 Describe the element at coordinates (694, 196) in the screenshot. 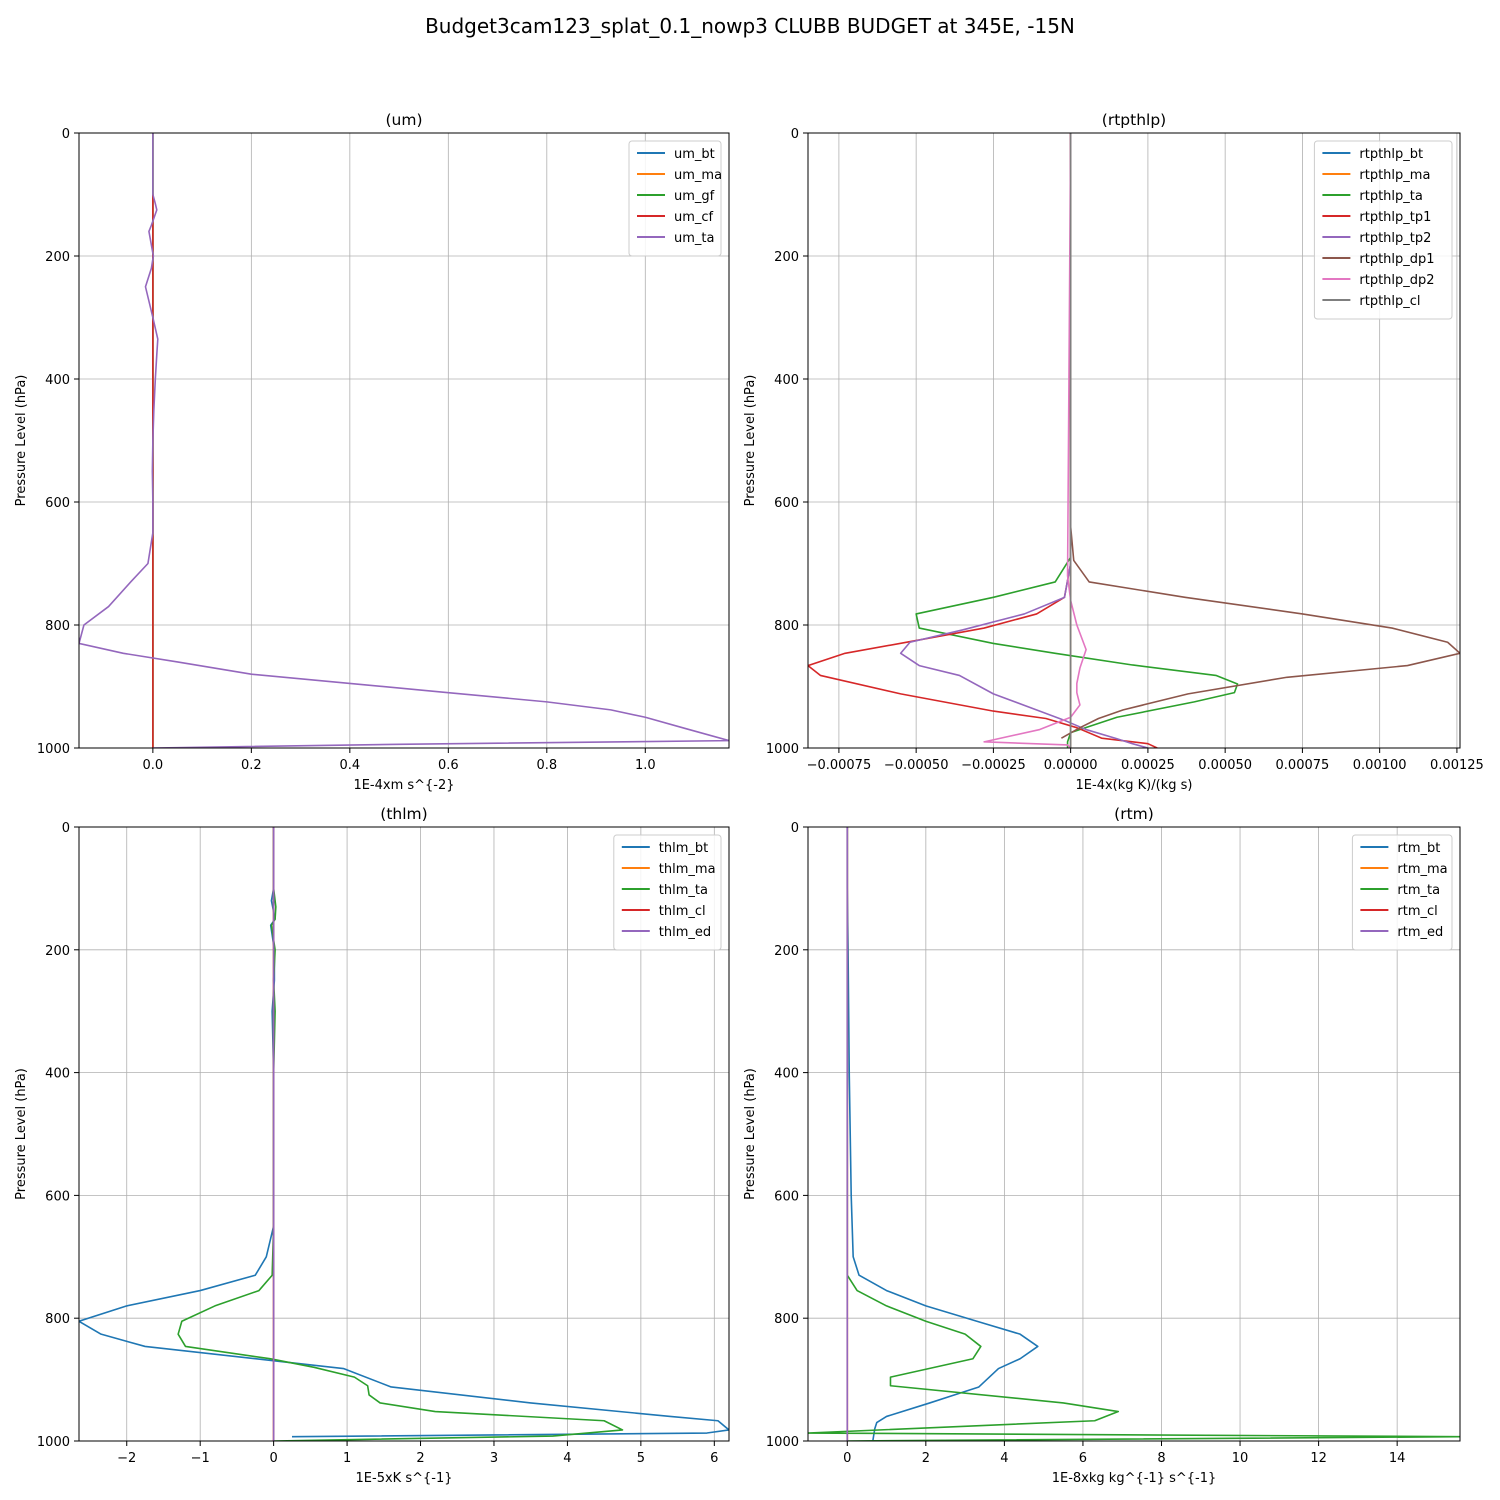

I see `legend-label-um-gf: um_gf` at that location.